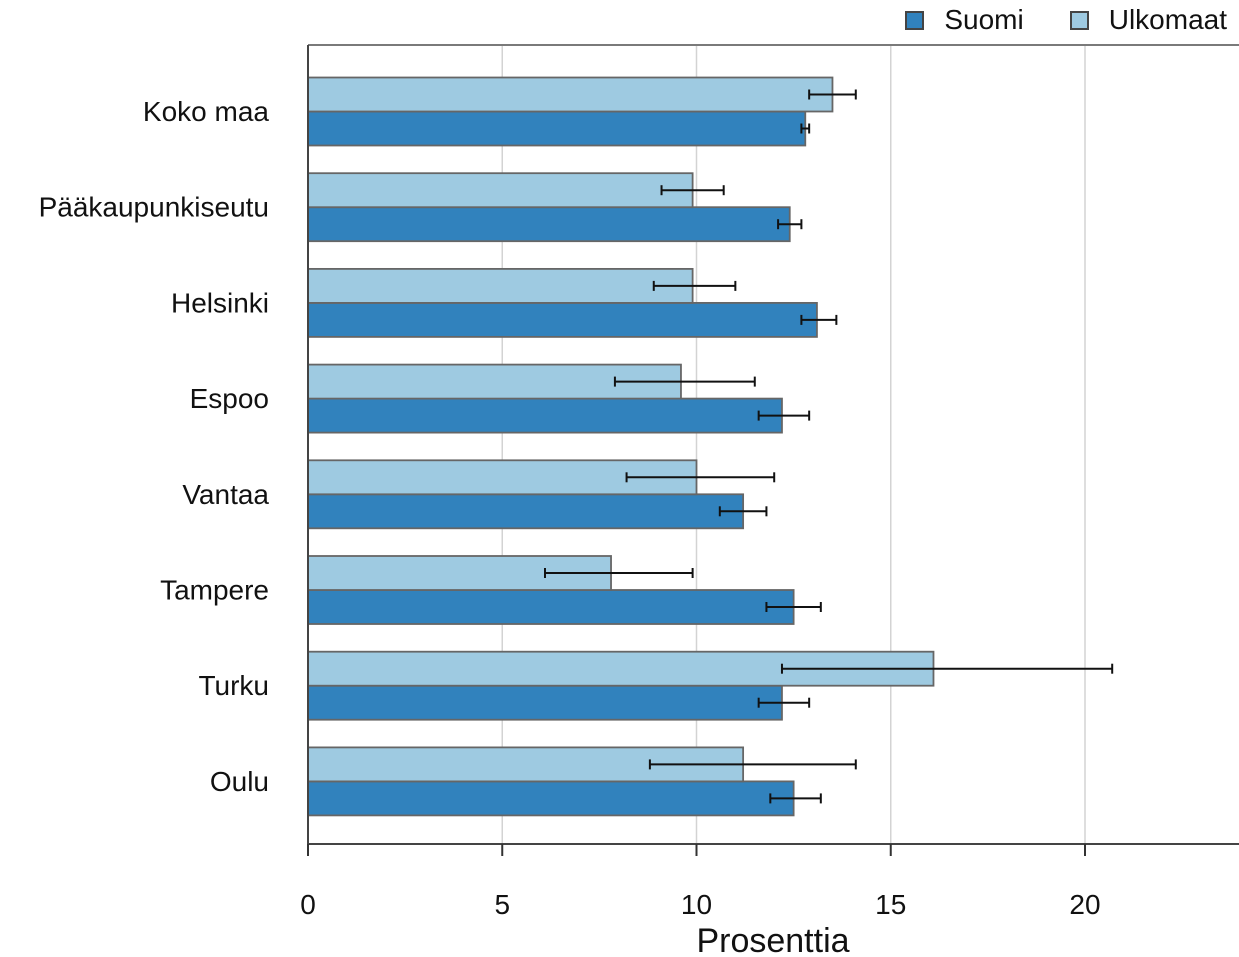 The width and height of the screenshot is (1239, 957). I want to click on y-category-label: Tampere, so click(214, 590).